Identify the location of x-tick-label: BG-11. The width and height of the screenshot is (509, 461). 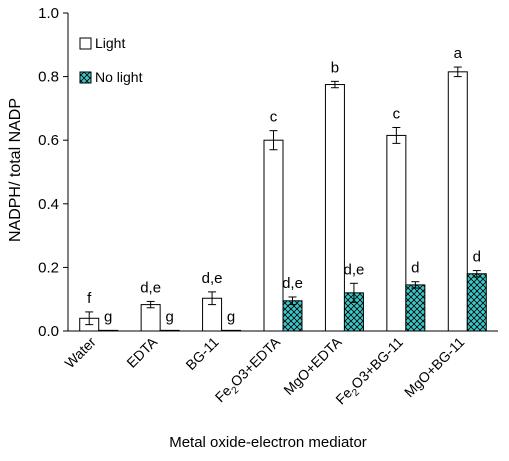
(201, 353).